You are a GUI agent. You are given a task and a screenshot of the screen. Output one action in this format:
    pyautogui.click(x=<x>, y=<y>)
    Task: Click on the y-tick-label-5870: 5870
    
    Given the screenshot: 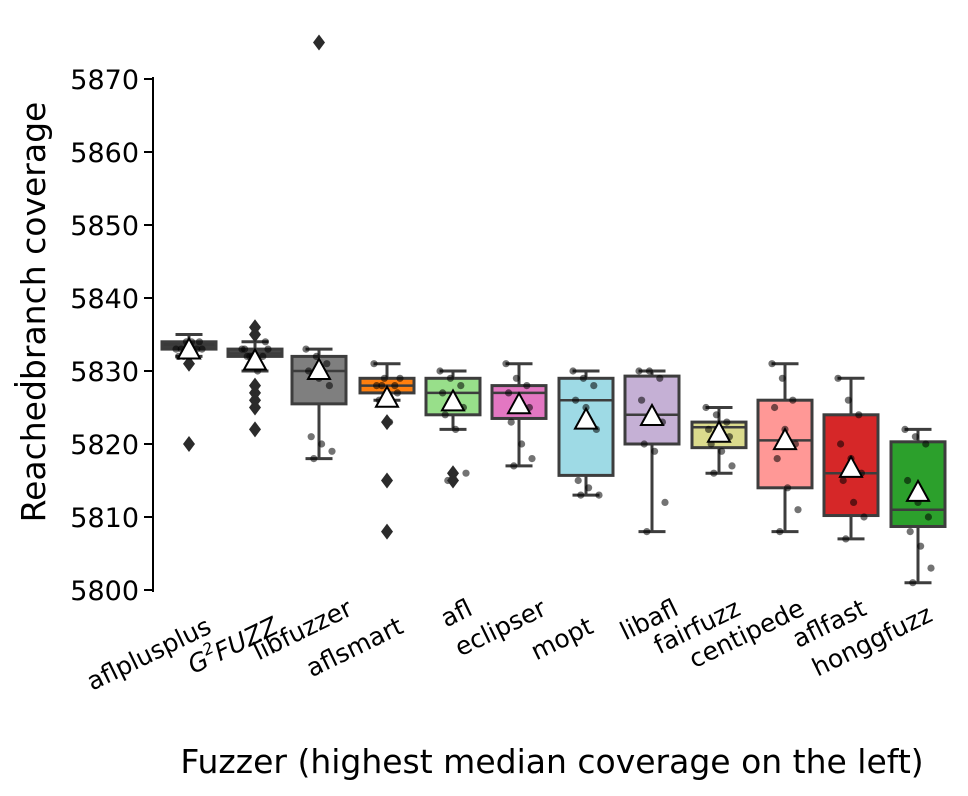 What is the action you would take?
    pyautogui.click(x=104, y=80)
    